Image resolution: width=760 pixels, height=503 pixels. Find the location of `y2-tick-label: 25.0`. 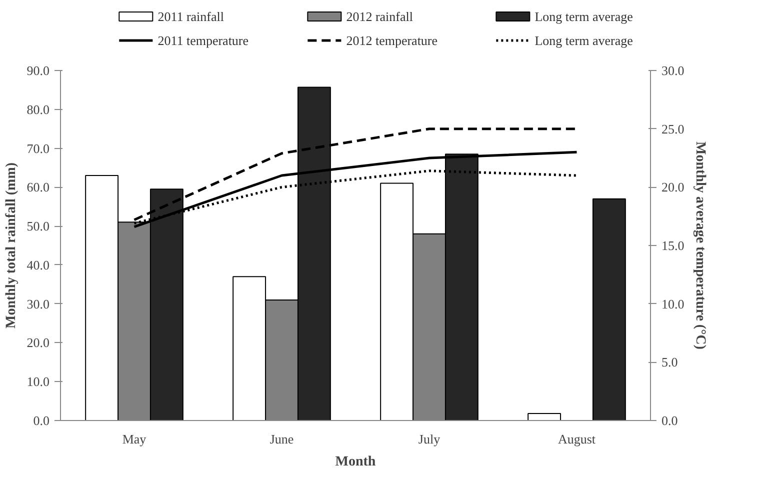

y2-tick-label: 25.0 is located at coordinates (673, 128).